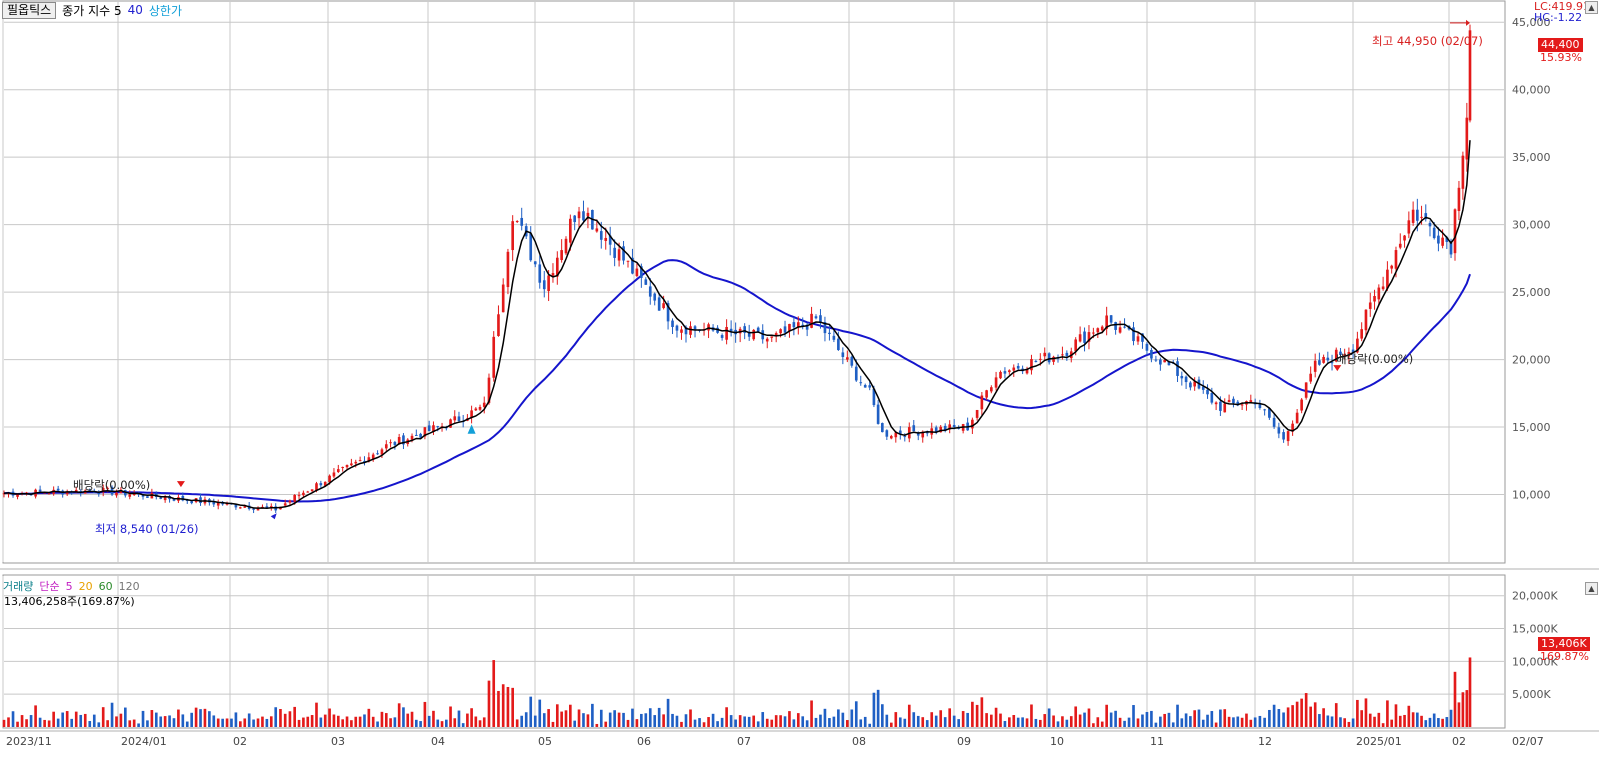  I want to click on volume-ma-title: 단순, so click(49, 586).